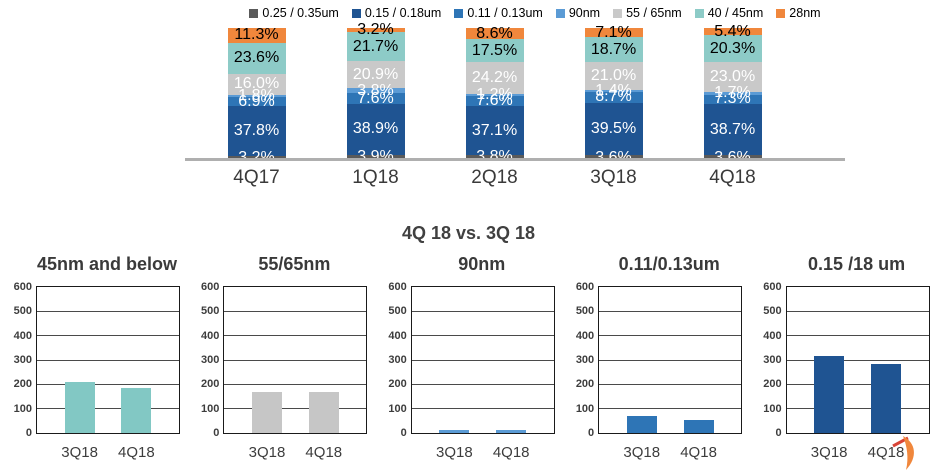 This screenshot has width=937, height=470. I want to click on bar-column-4q18: 3.6% 38.7% 7.3%1.7%23.0% 20.3%5.4%, so click(732, 94).